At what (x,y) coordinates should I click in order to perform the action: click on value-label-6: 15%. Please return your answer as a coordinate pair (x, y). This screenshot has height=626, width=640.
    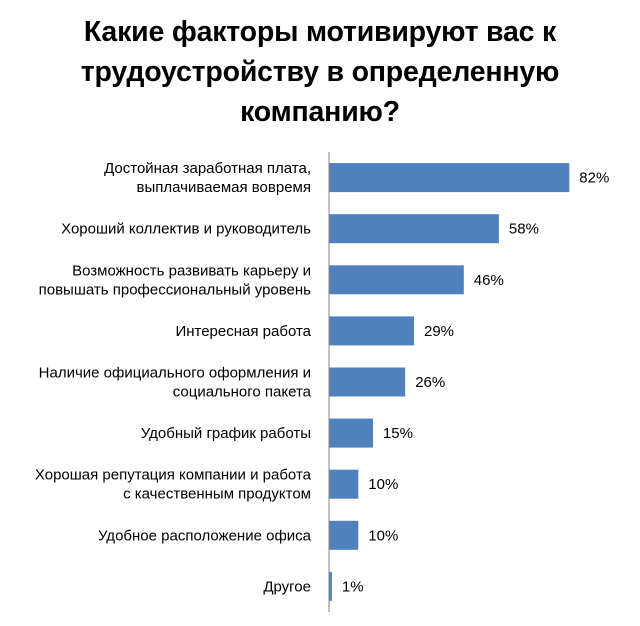
    Looking at the image, I should click on (398, 433).